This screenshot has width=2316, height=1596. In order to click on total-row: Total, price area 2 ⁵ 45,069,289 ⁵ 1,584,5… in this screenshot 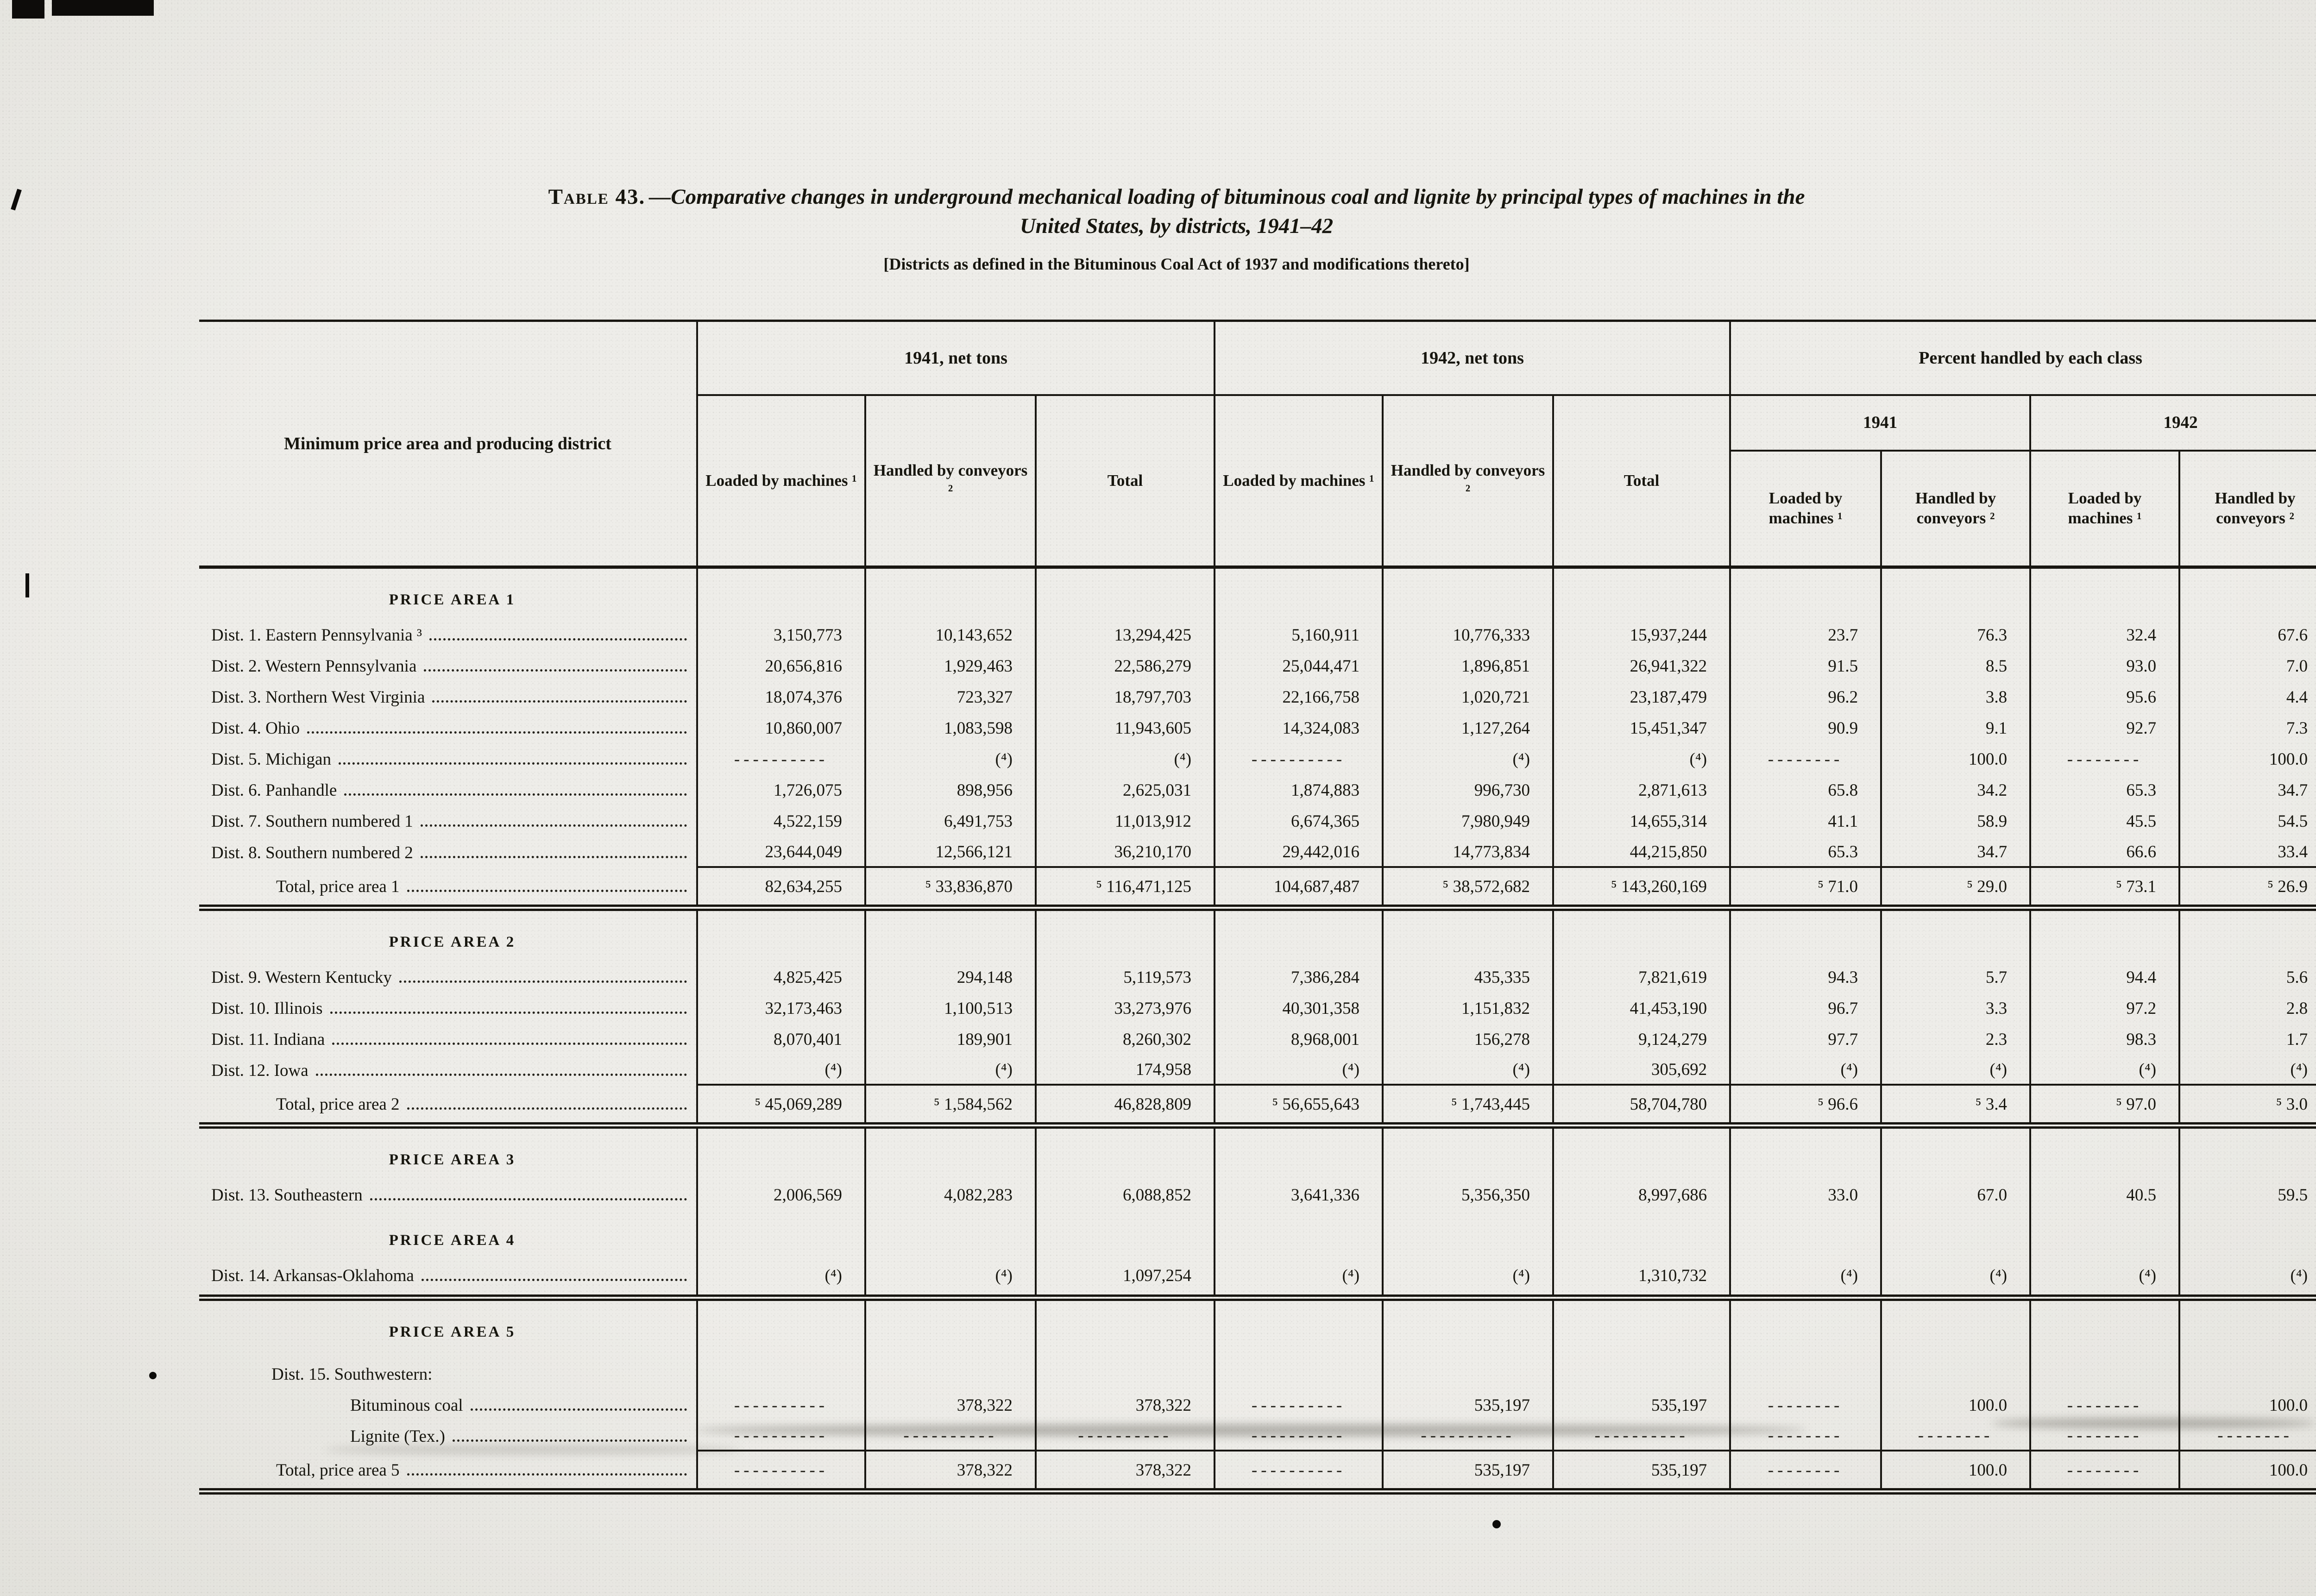, I will do `click(1257, 1106)`.